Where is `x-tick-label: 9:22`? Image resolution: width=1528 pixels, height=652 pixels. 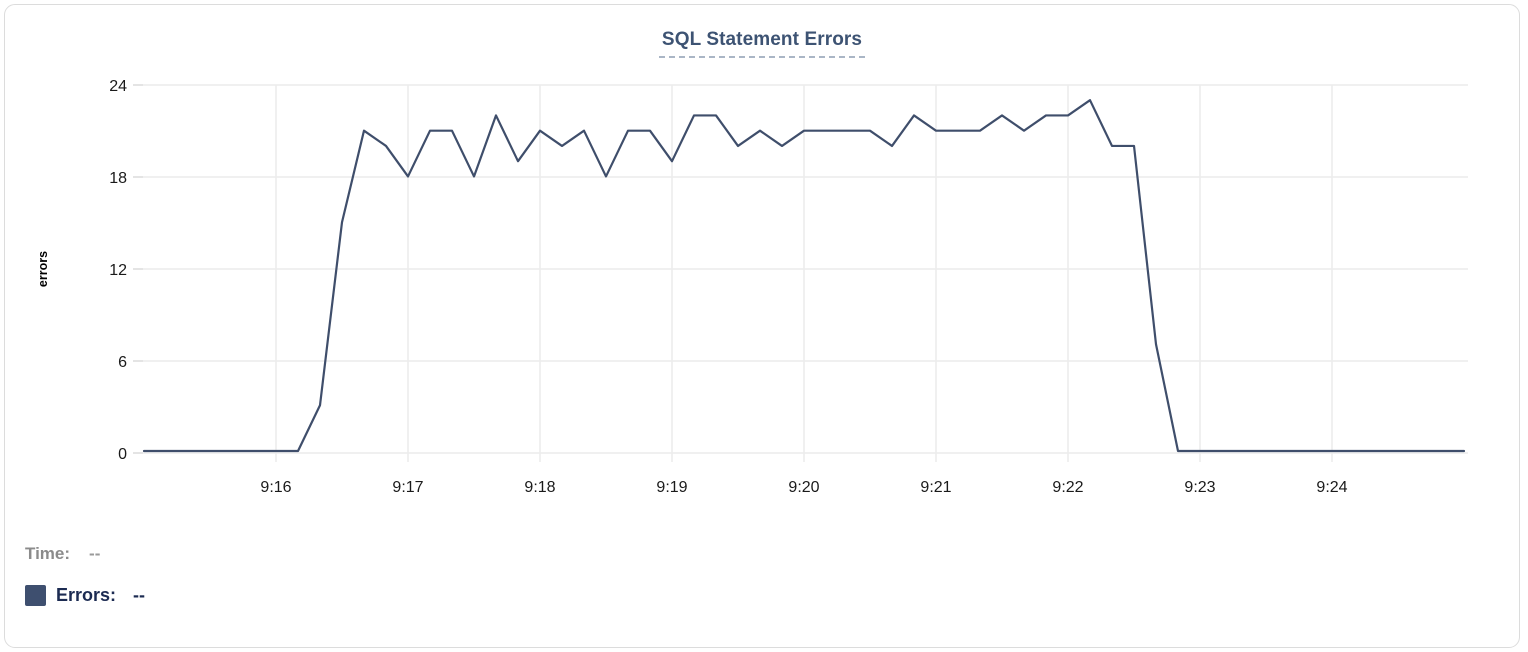 x-tick-label: 9:22 is located at coordinates (1067, 487).